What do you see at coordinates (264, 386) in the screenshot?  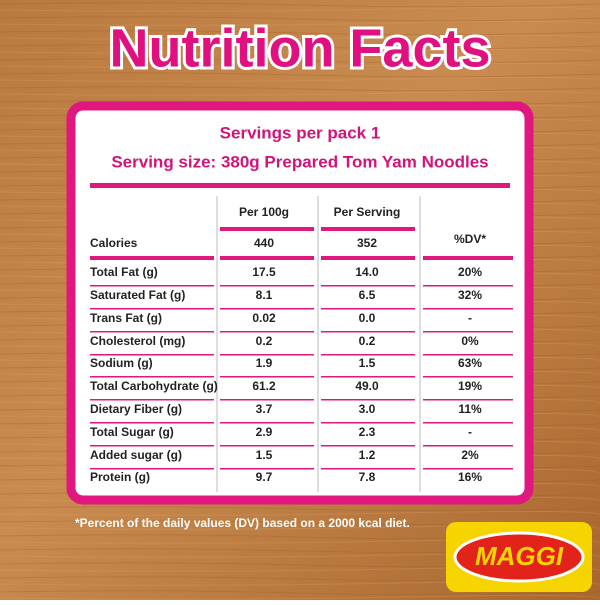 I see `cell: 61.2` at bounding box center [264, 386].